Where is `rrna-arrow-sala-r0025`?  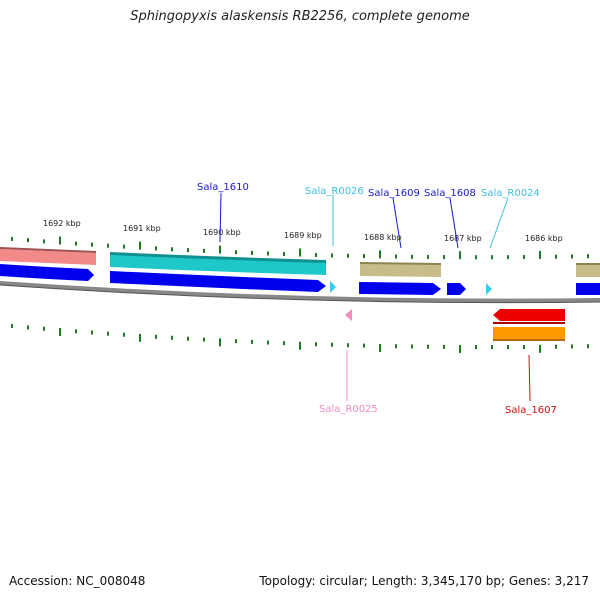
rrna-arrow-sala-r0025 is located at coordinates (348, 315).